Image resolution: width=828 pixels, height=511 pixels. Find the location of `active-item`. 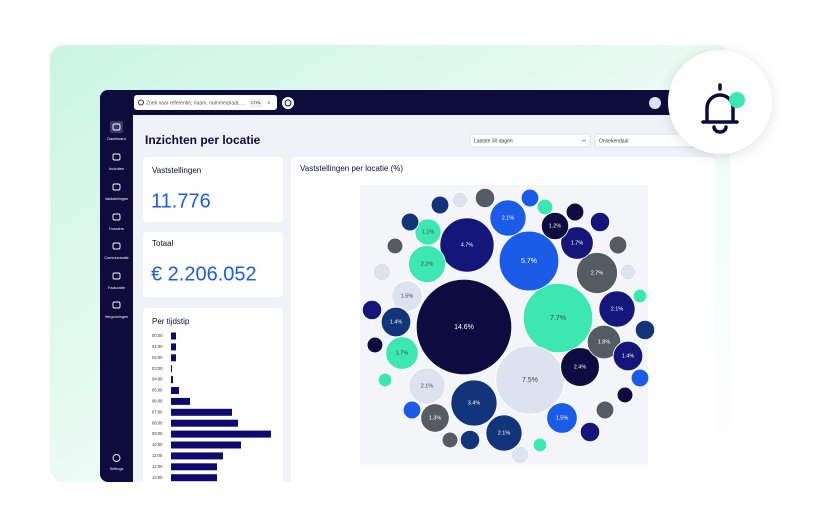

active-item is located at coordinates (116, 127).